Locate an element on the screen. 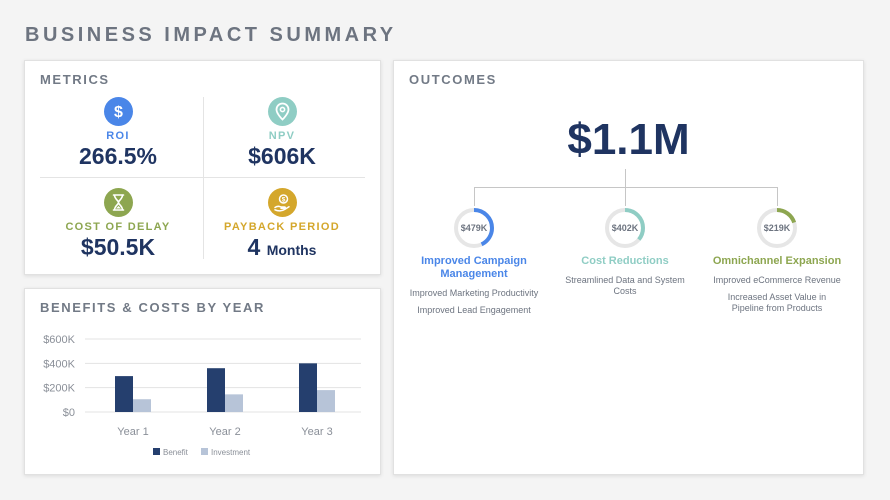 This screenshot has width=890, height=500. outcome-ring: $219K is located at coordinates (777, 228).